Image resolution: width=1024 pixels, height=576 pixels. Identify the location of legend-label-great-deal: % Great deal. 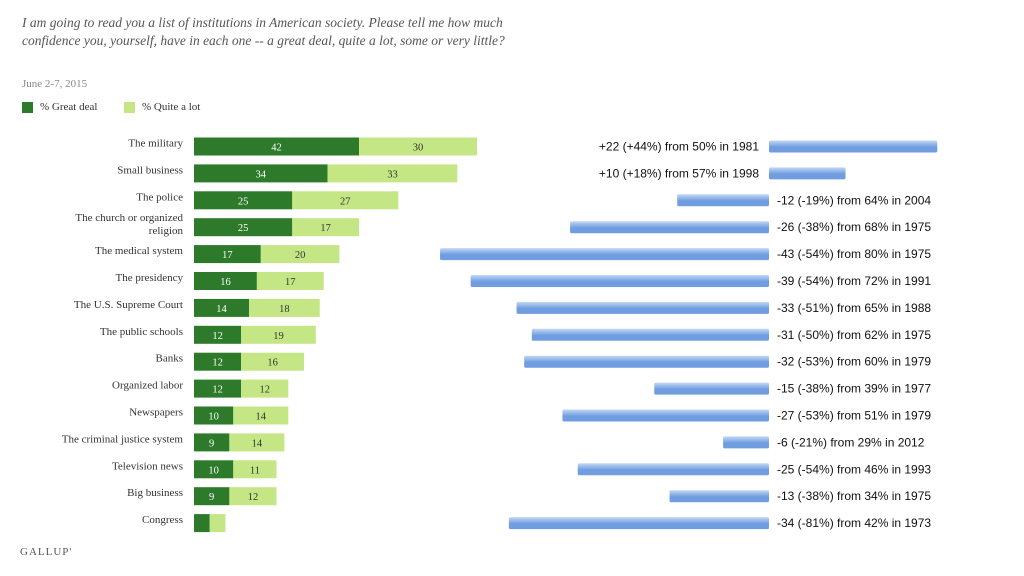
(69, 107).